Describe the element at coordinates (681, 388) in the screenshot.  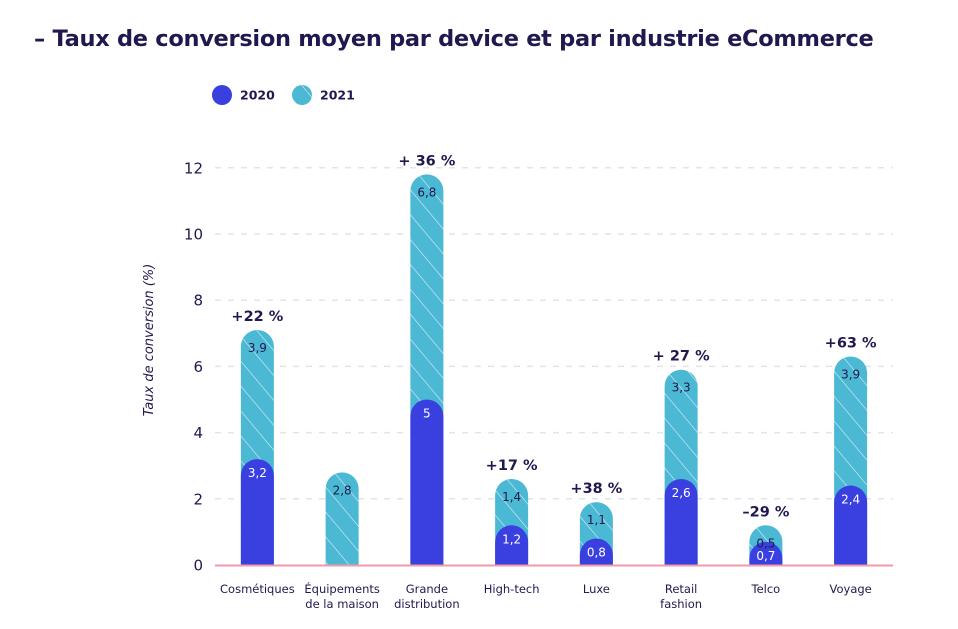
I see `data-label-2021: 3,3` at that location.